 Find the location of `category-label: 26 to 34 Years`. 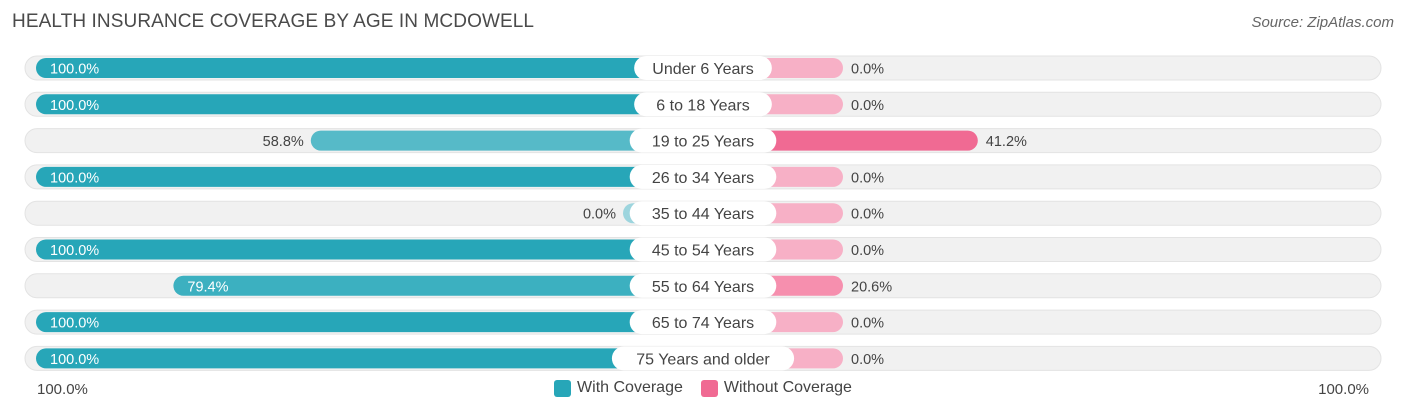

category-label: 26 to 34 Years is located at coordinates (703, 178).